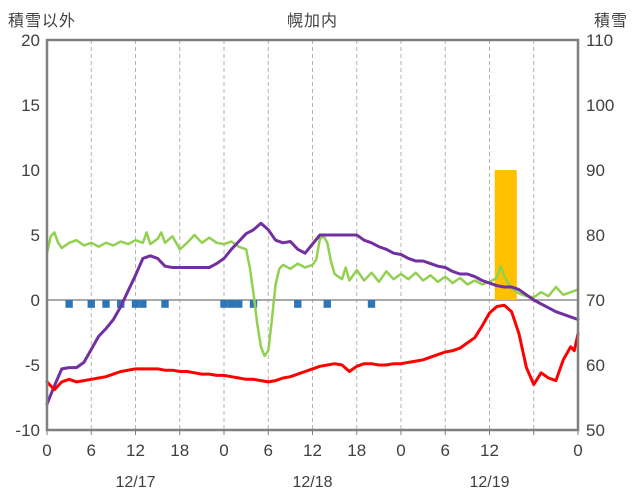 Image resolution: width=636 pixels, height=501 pixels. I want to click on chart-title: 幌加内, so click(312, 21).